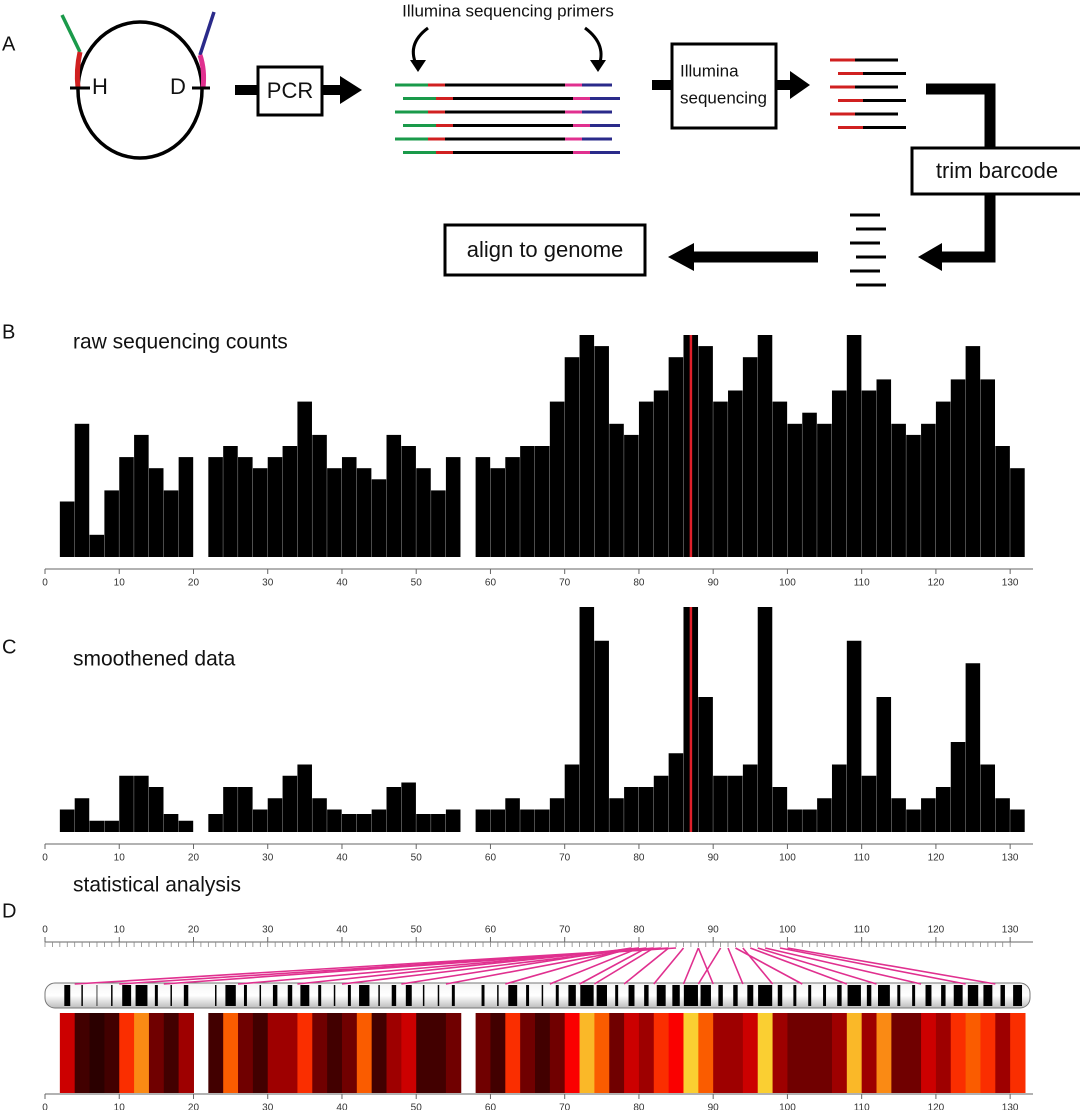  Describe the element at coordinates (71, 33) in the screenshot. I see `green-arm` at that location.